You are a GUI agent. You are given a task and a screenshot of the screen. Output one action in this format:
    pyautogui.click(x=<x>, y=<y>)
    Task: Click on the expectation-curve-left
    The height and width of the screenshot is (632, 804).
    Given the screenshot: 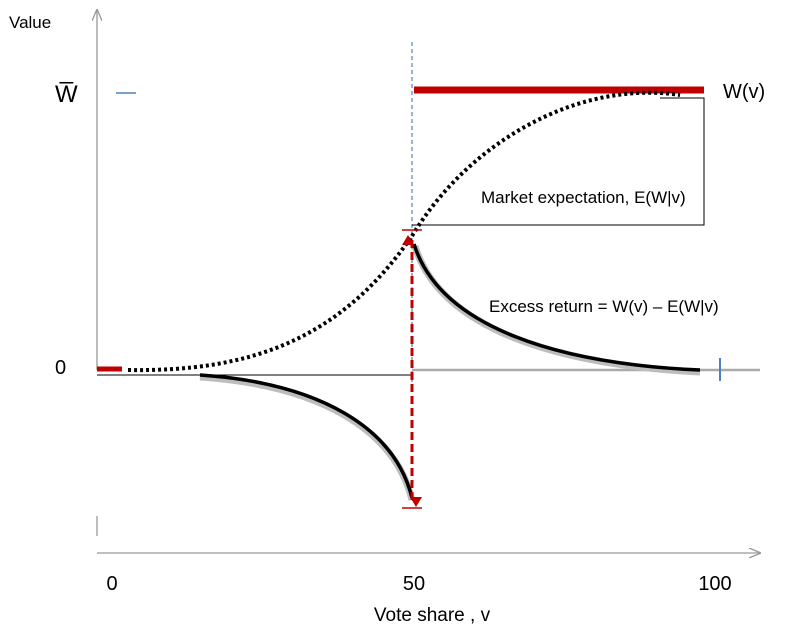 What is the action you would take?
    pyautogui.click(x=270, y=303)
    